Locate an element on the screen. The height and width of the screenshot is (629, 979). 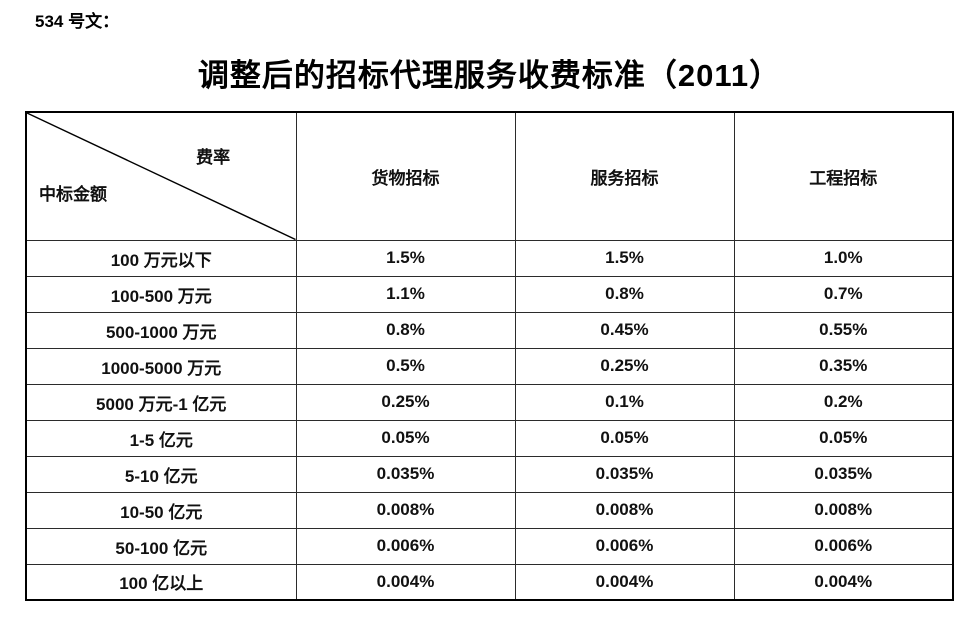
table-row: 500-1000 万元 0.8% 0.45% 0.55% is located at coordinates (489, 330).